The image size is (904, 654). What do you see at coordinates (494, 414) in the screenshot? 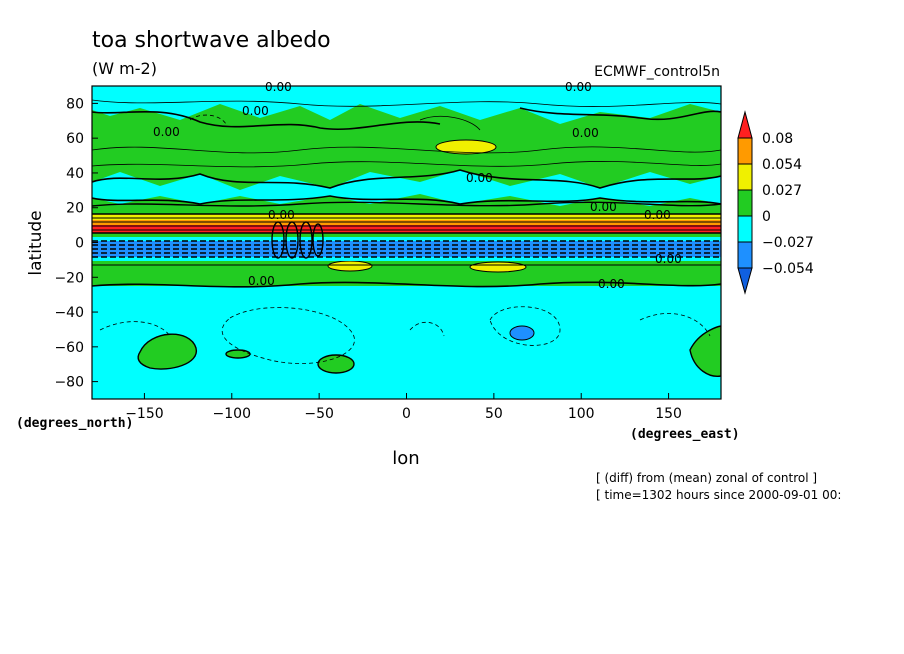
I see `x-tick-label: 50` at bounding box center [494, 414].